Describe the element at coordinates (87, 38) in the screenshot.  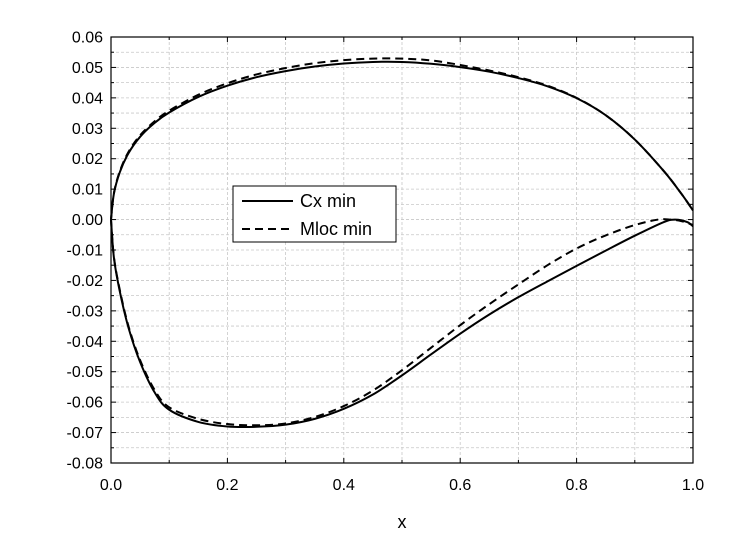
I see `y-tick-label: 0.06` at that location.